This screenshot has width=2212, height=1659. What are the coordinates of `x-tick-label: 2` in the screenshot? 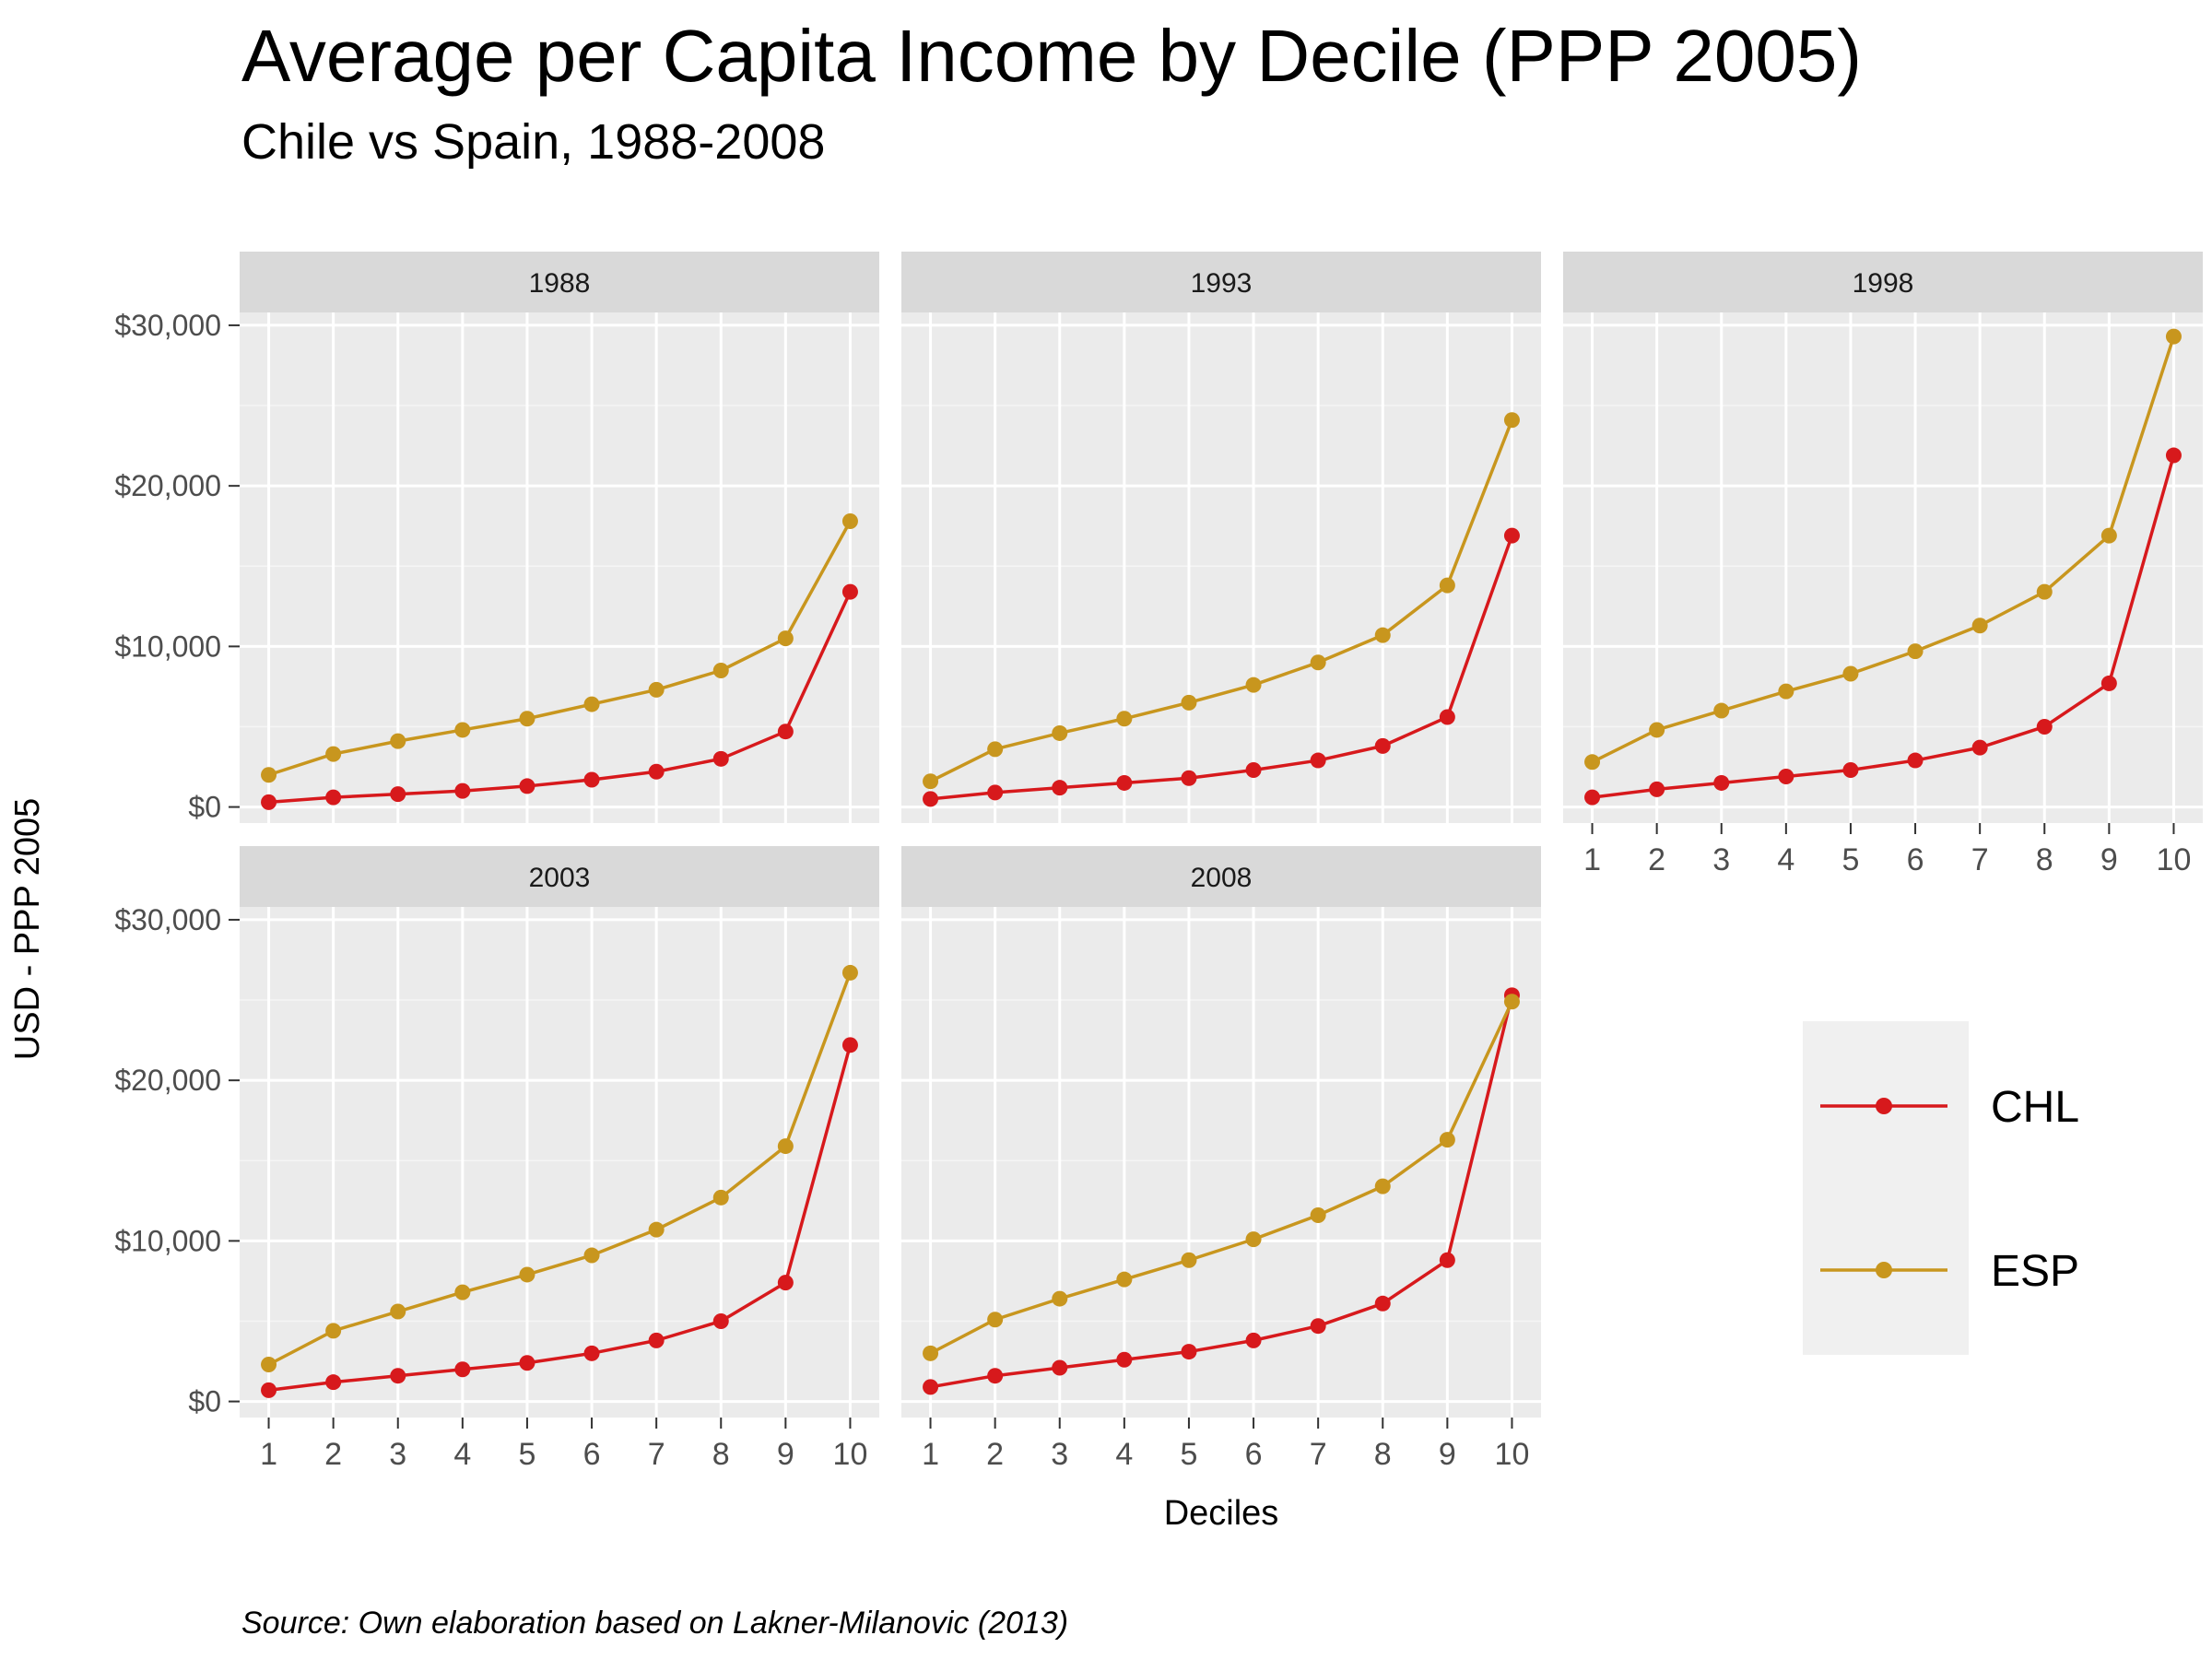 It's located at (1656, 859).